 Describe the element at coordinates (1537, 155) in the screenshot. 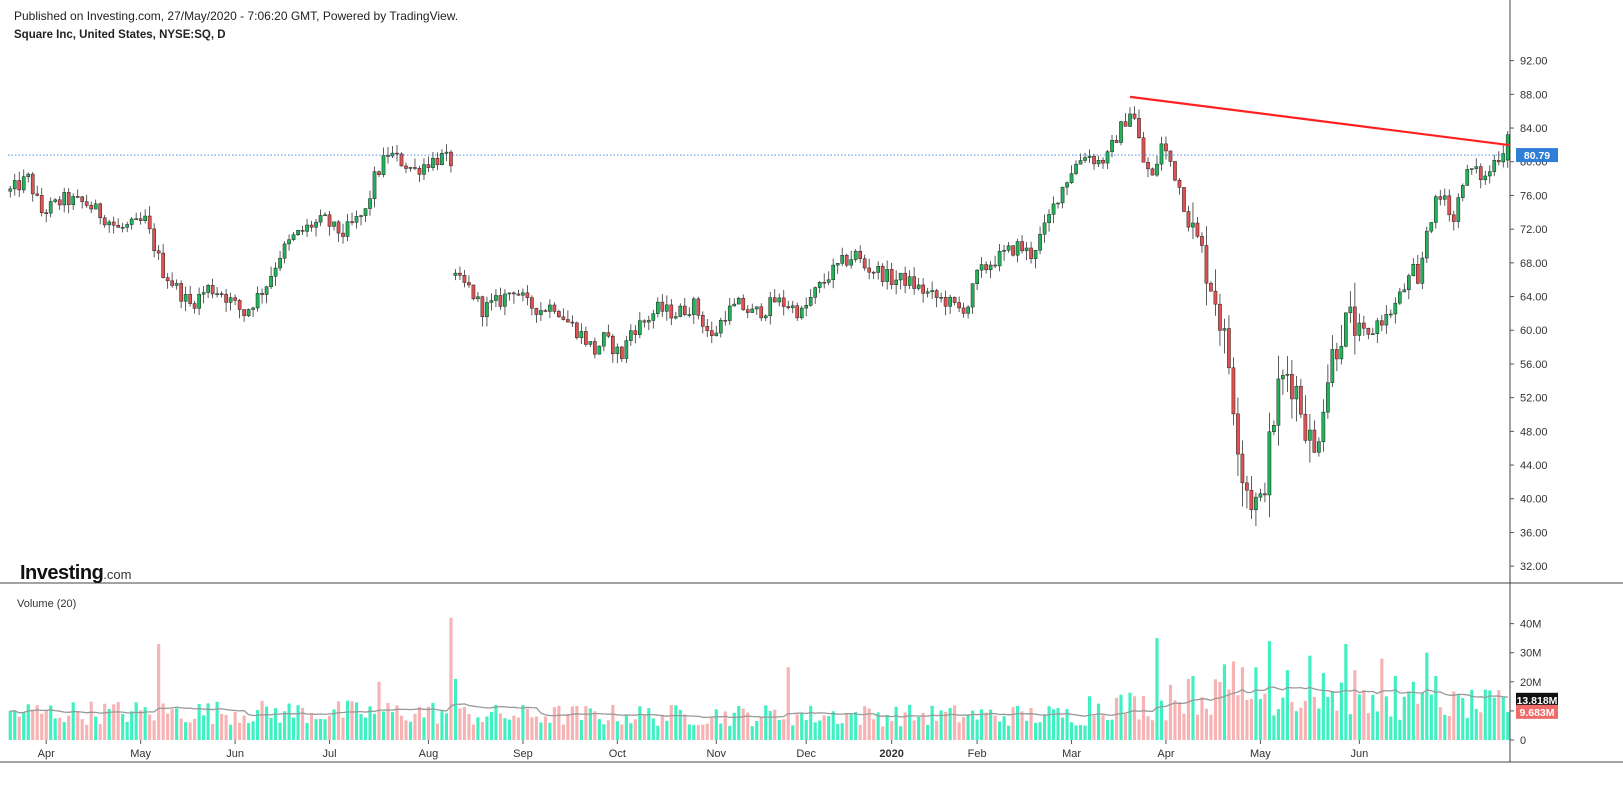

I see `last-price-tag: 80.79` at that location.